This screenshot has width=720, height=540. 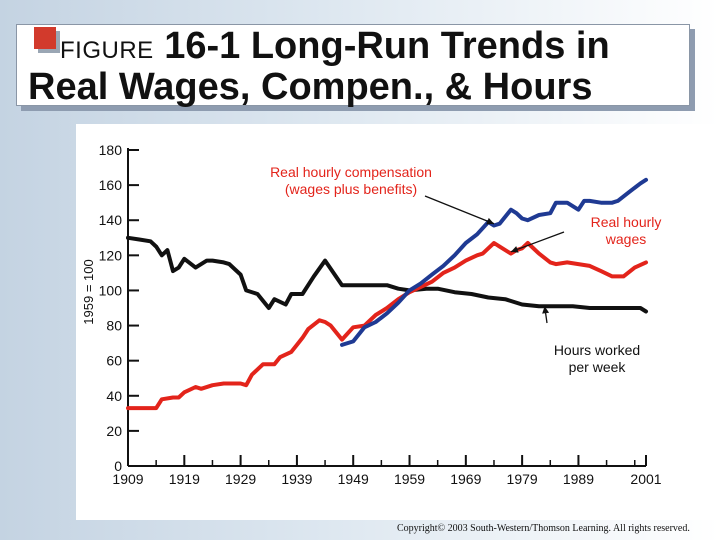 I want to click on x-tick-label: 1979, so click(x=522, y=479).